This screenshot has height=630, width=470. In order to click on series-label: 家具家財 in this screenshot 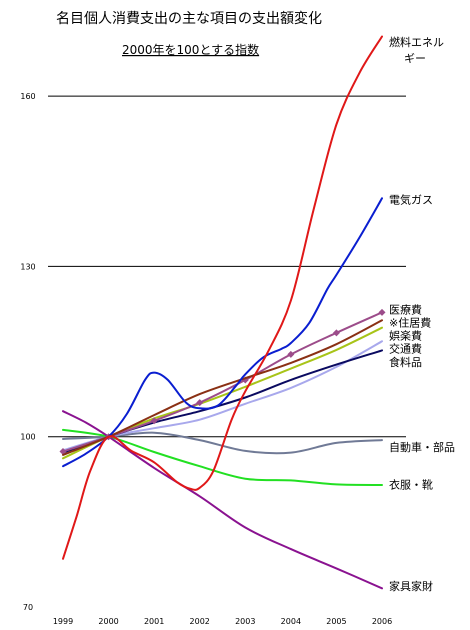, I will do `click(411, 586)`.